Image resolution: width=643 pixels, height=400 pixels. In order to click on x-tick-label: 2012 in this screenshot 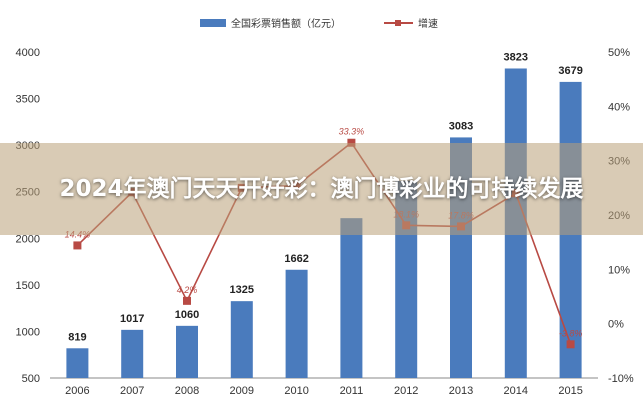, I will do `click(406, 391)`.